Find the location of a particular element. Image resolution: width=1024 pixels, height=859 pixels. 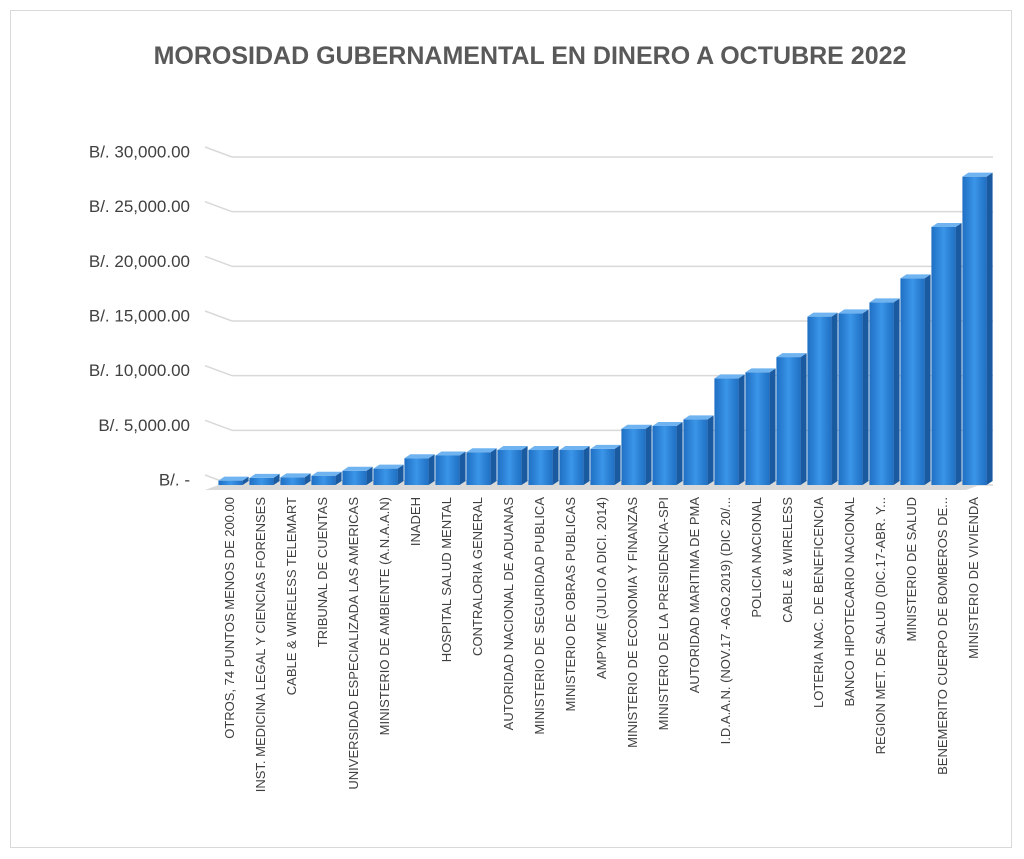

y-tick-label: B/. 15,000.00 is located at coordinates (139, 315).